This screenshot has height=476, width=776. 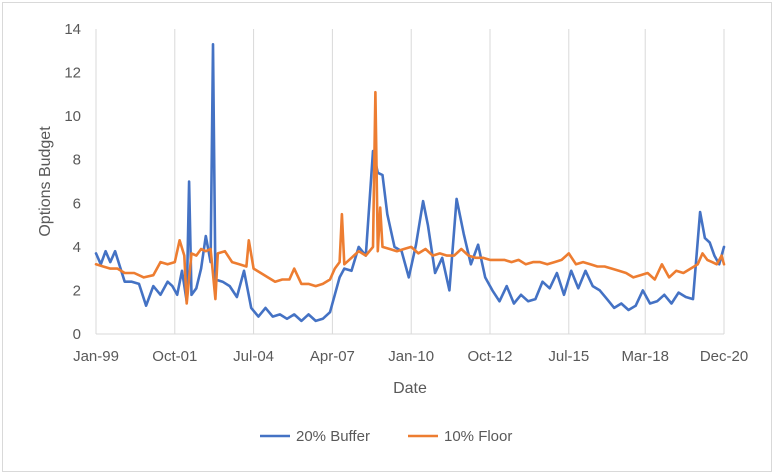 I want to click on x-tick-label: Jul-04, so click(x=253, y=356).